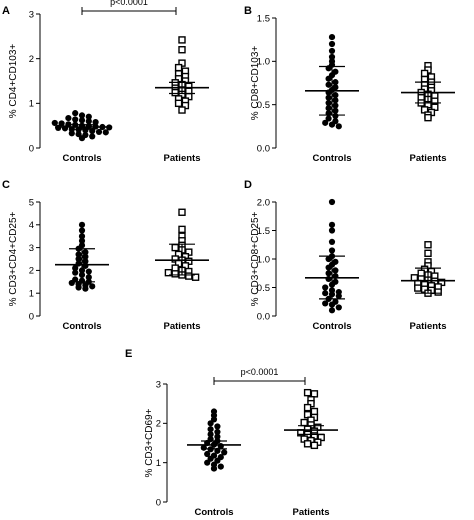  I want to click on y-axis-label: % CD3+CD69+, so click(149, 442).